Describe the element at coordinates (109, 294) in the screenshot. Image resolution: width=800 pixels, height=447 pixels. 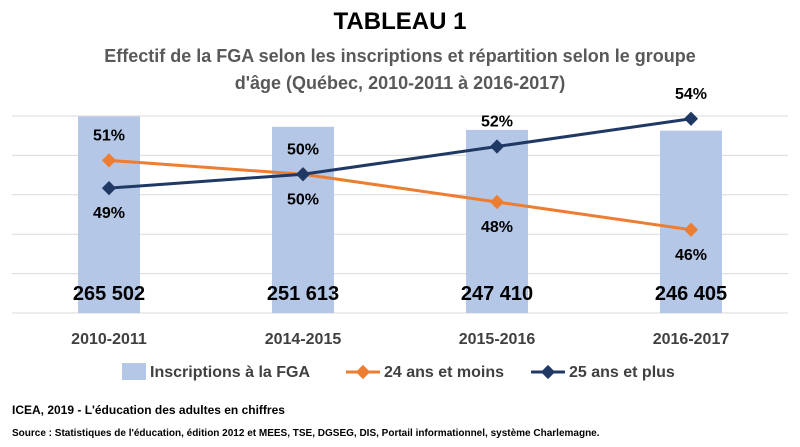
I see `bar-data-label: 265 502` at that location.